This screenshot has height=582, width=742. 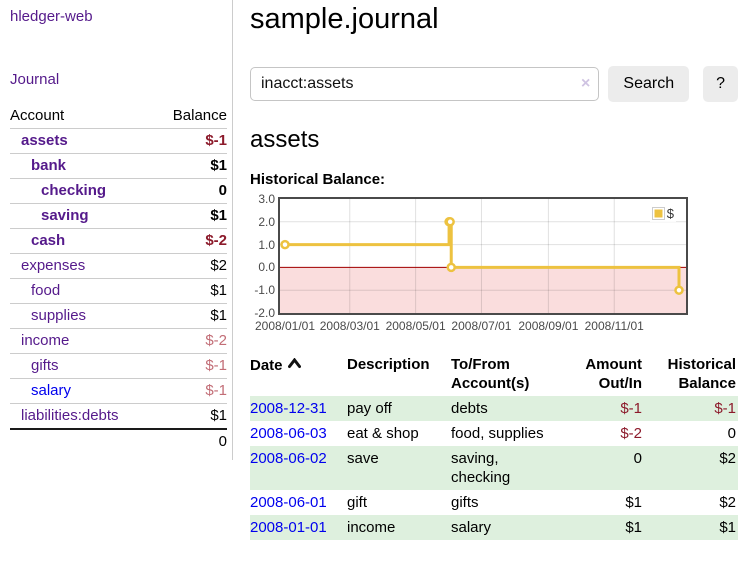 I want to click on account-link-income: income, so click(x=45, y=340).